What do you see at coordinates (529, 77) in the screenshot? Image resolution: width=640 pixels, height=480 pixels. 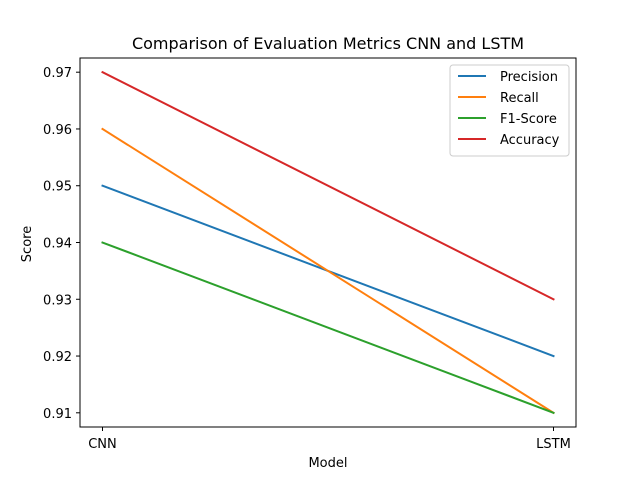 I see `legend-label-precision: Precision` at bounding box center [529, 77].